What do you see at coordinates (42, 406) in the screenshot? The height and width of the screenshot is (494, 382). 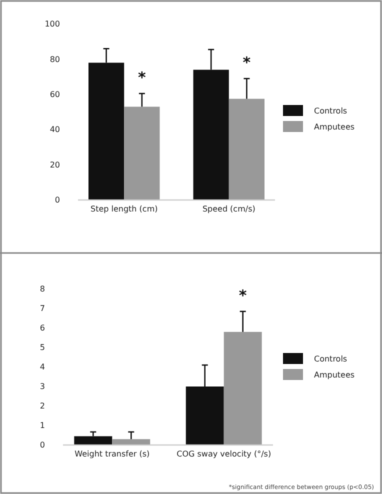 I see `y-tick-label: 2` at bounding box center [42, 406].